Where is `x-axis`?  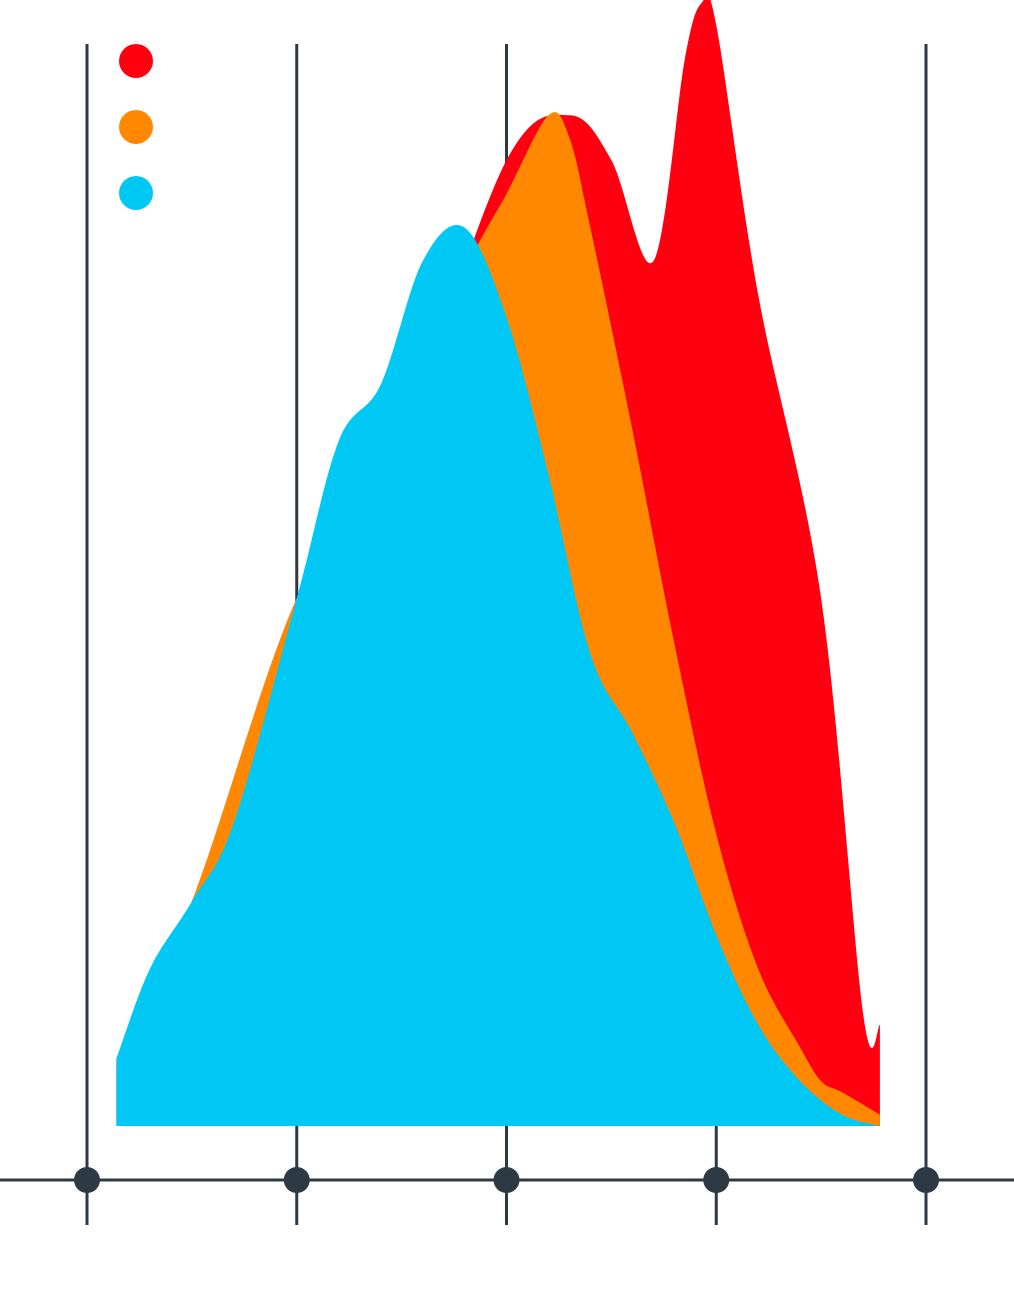
x-axis is located at coordinates (507, 1180).